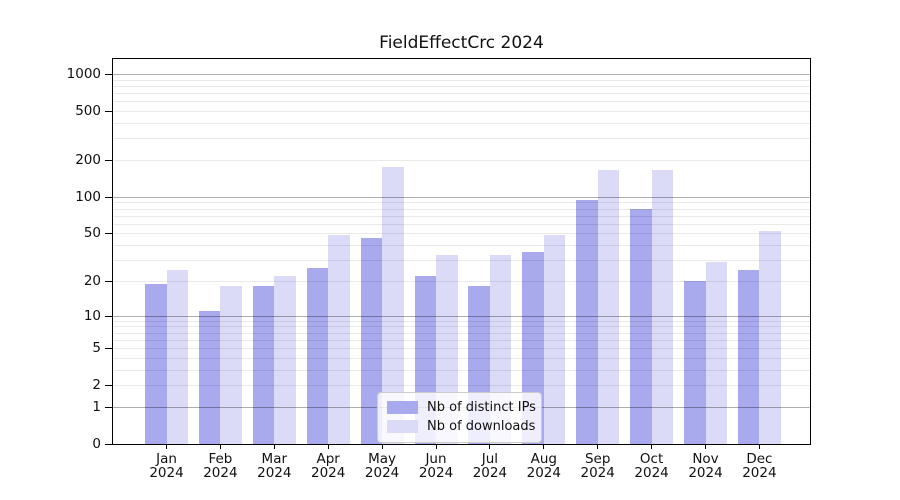  Describe the element at coordinates (481, 426) in the screenshot. I see `legend-label-downloads: Nb of downloads` at that location.